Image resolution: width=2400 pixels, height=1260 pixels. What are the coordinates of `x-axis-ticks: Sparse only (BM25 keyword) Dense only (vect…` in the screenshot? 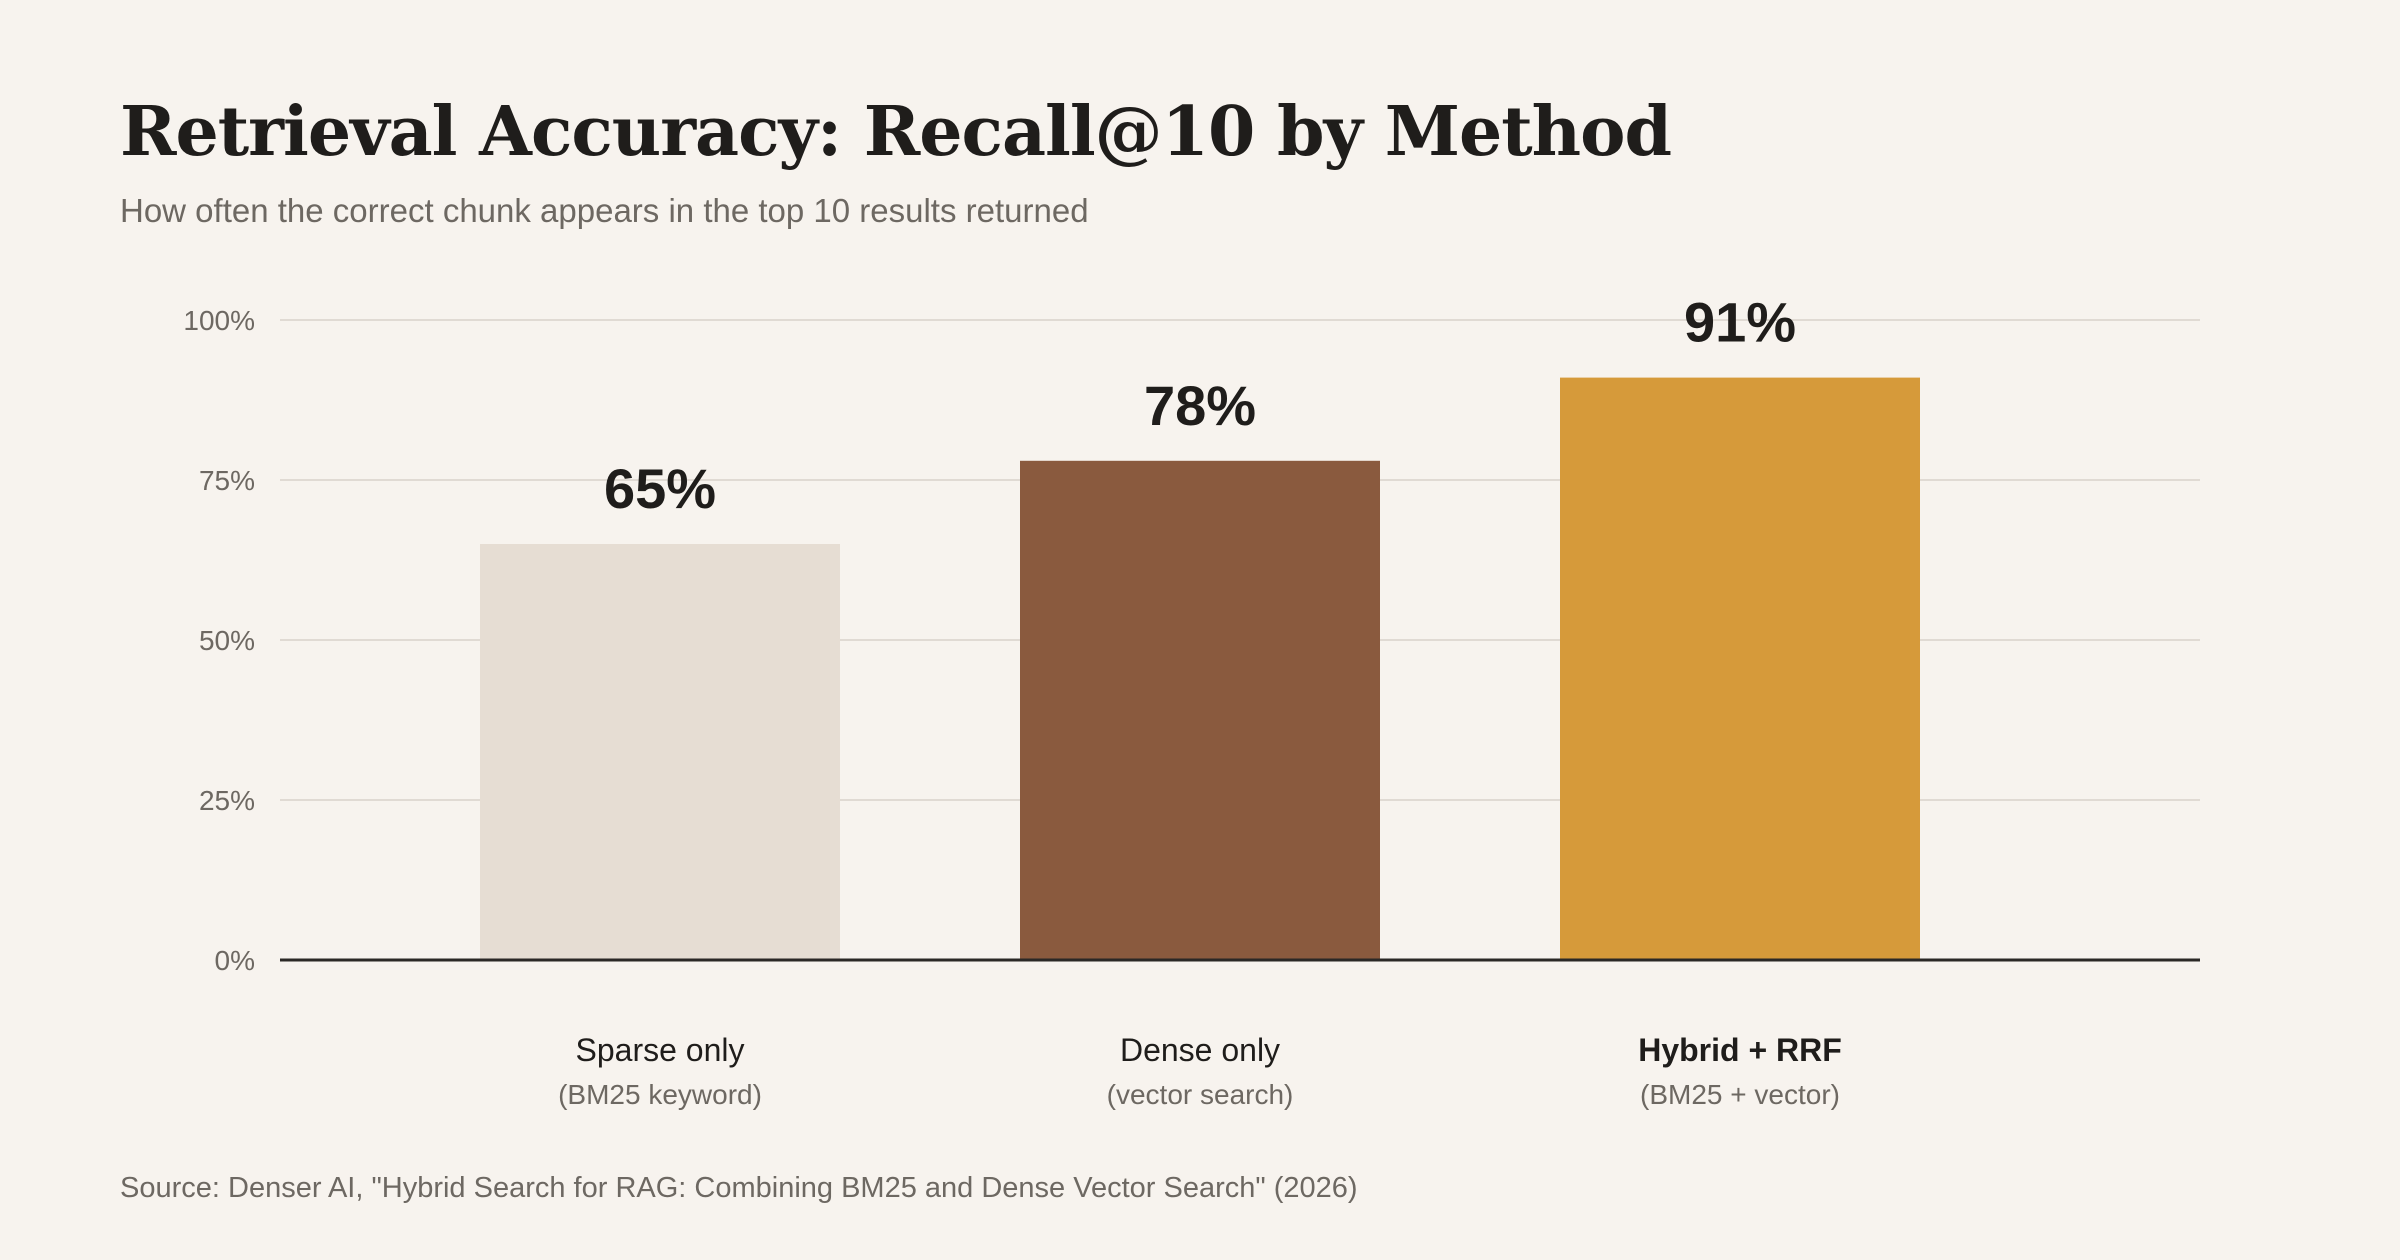 It's located at (1200, 1071).